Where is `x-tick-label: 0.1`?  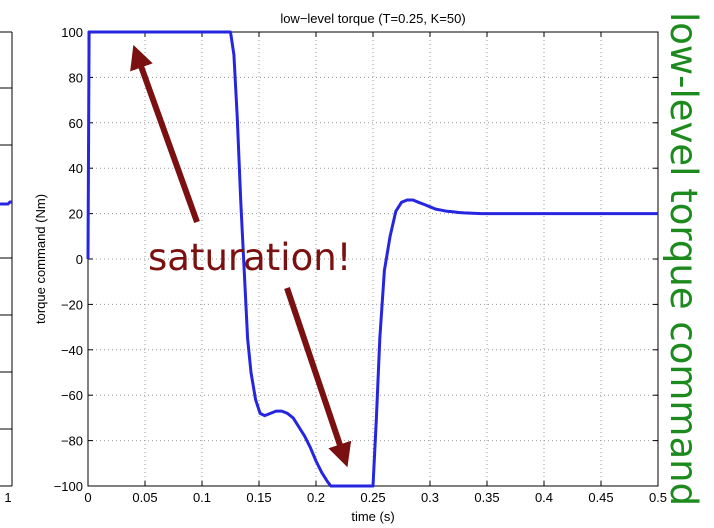 x-tick-label: 0.1 is located at coordinates (202, 497).